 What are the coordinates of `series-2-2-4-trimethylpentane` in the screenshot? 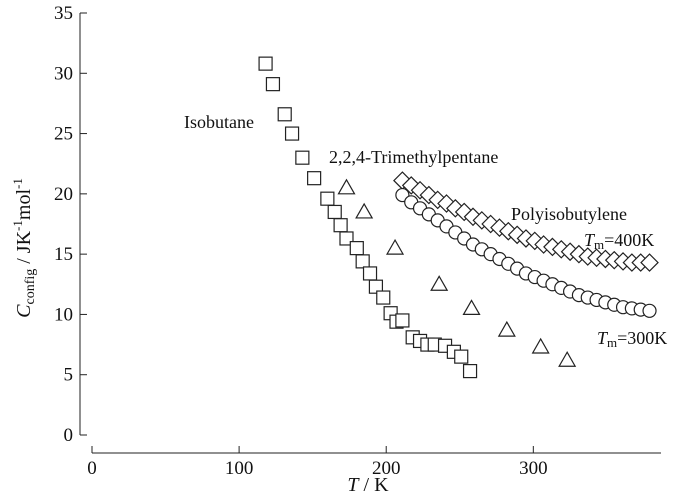 It's located at (457, 272).